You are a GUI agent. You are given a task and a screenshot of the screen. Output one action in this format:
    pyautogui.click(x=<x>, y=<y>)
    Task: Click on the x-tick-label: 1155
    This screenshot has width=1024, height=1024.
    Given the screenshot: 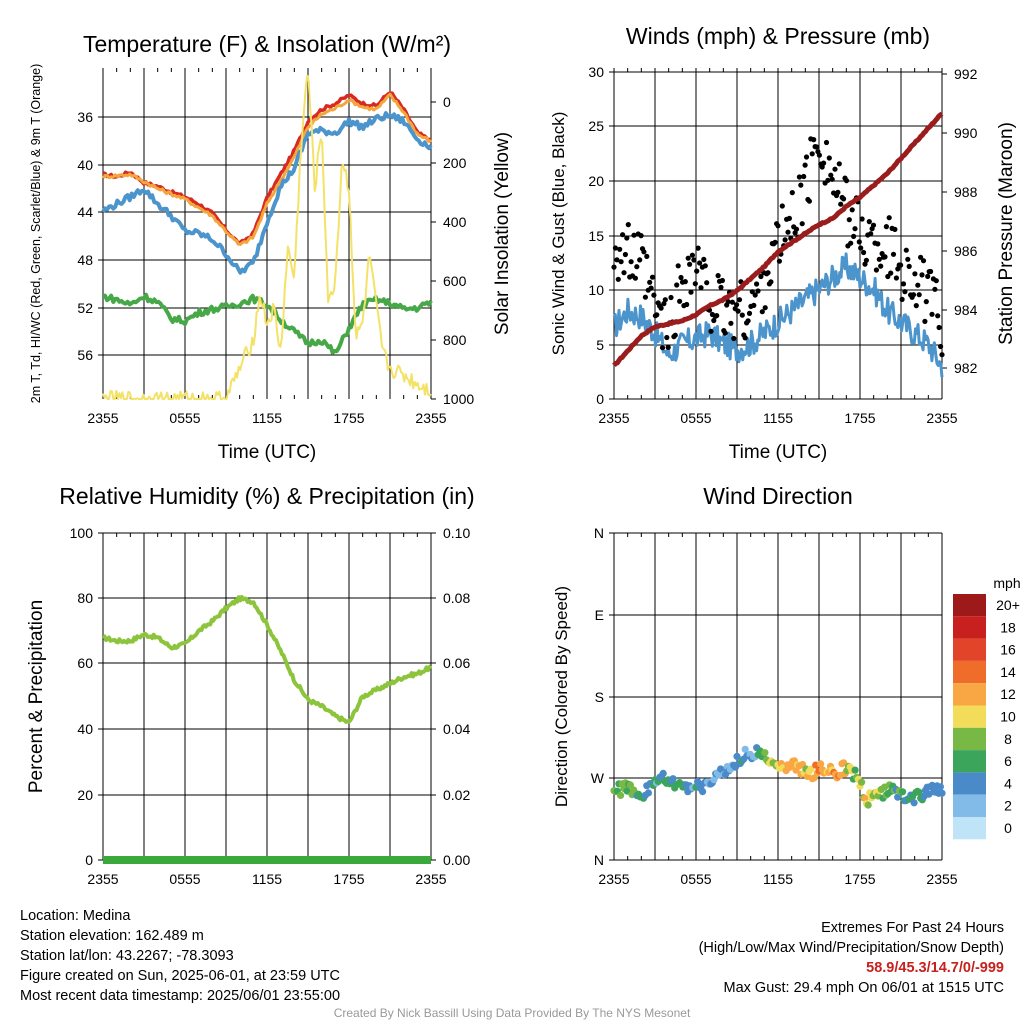 What is the action you would take?
    pyautogui.click(x=778, y=879)
    